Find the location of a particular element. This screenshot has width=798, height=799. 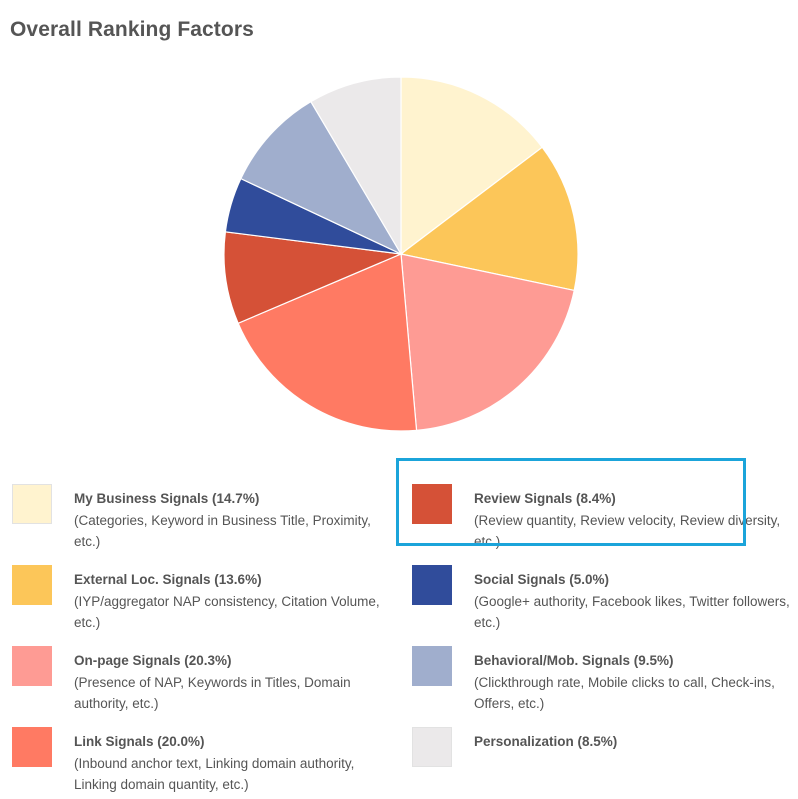

legend-label: Behavioral/Mob. Signals (9.5%) is located at coordinates (574, 660).